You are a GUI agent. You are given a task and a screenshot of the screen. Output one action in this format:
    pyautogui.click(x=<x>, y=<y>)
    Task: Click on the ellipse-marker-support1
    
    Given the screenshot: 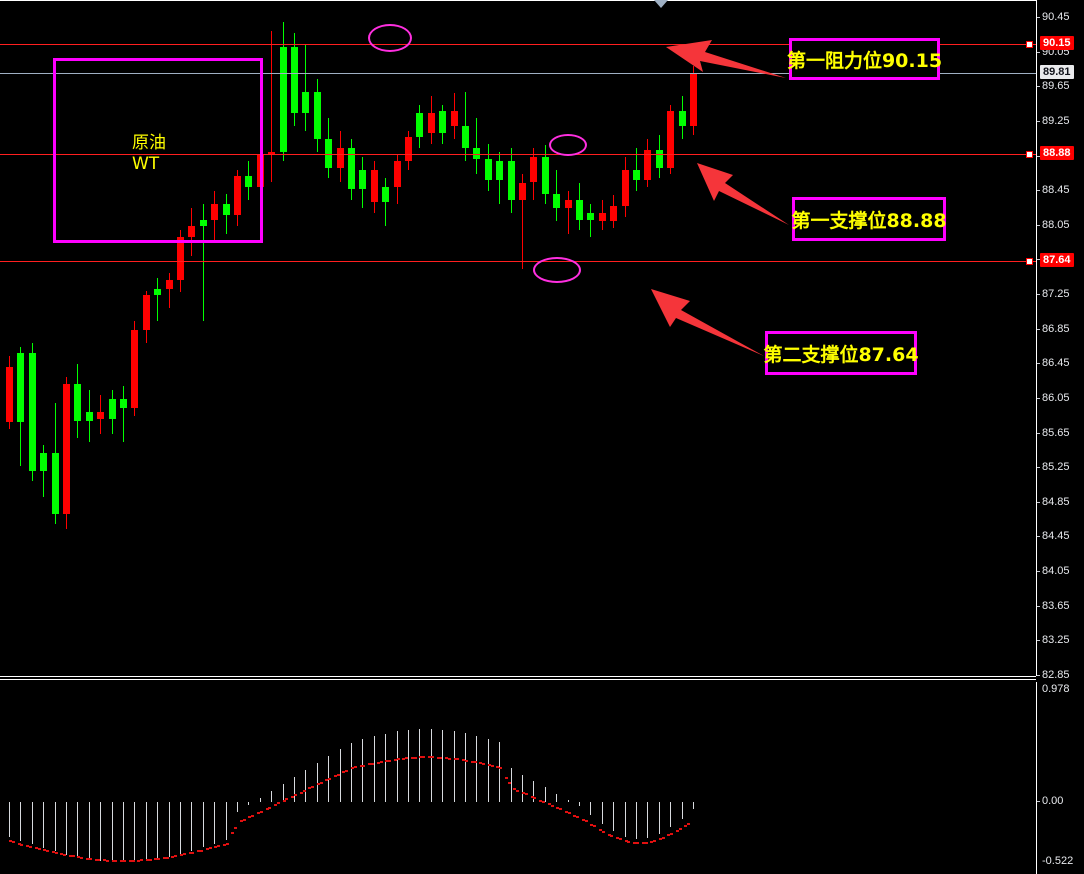 What is the action you would take?
    pyautogui.click(x=568, y=145)
    